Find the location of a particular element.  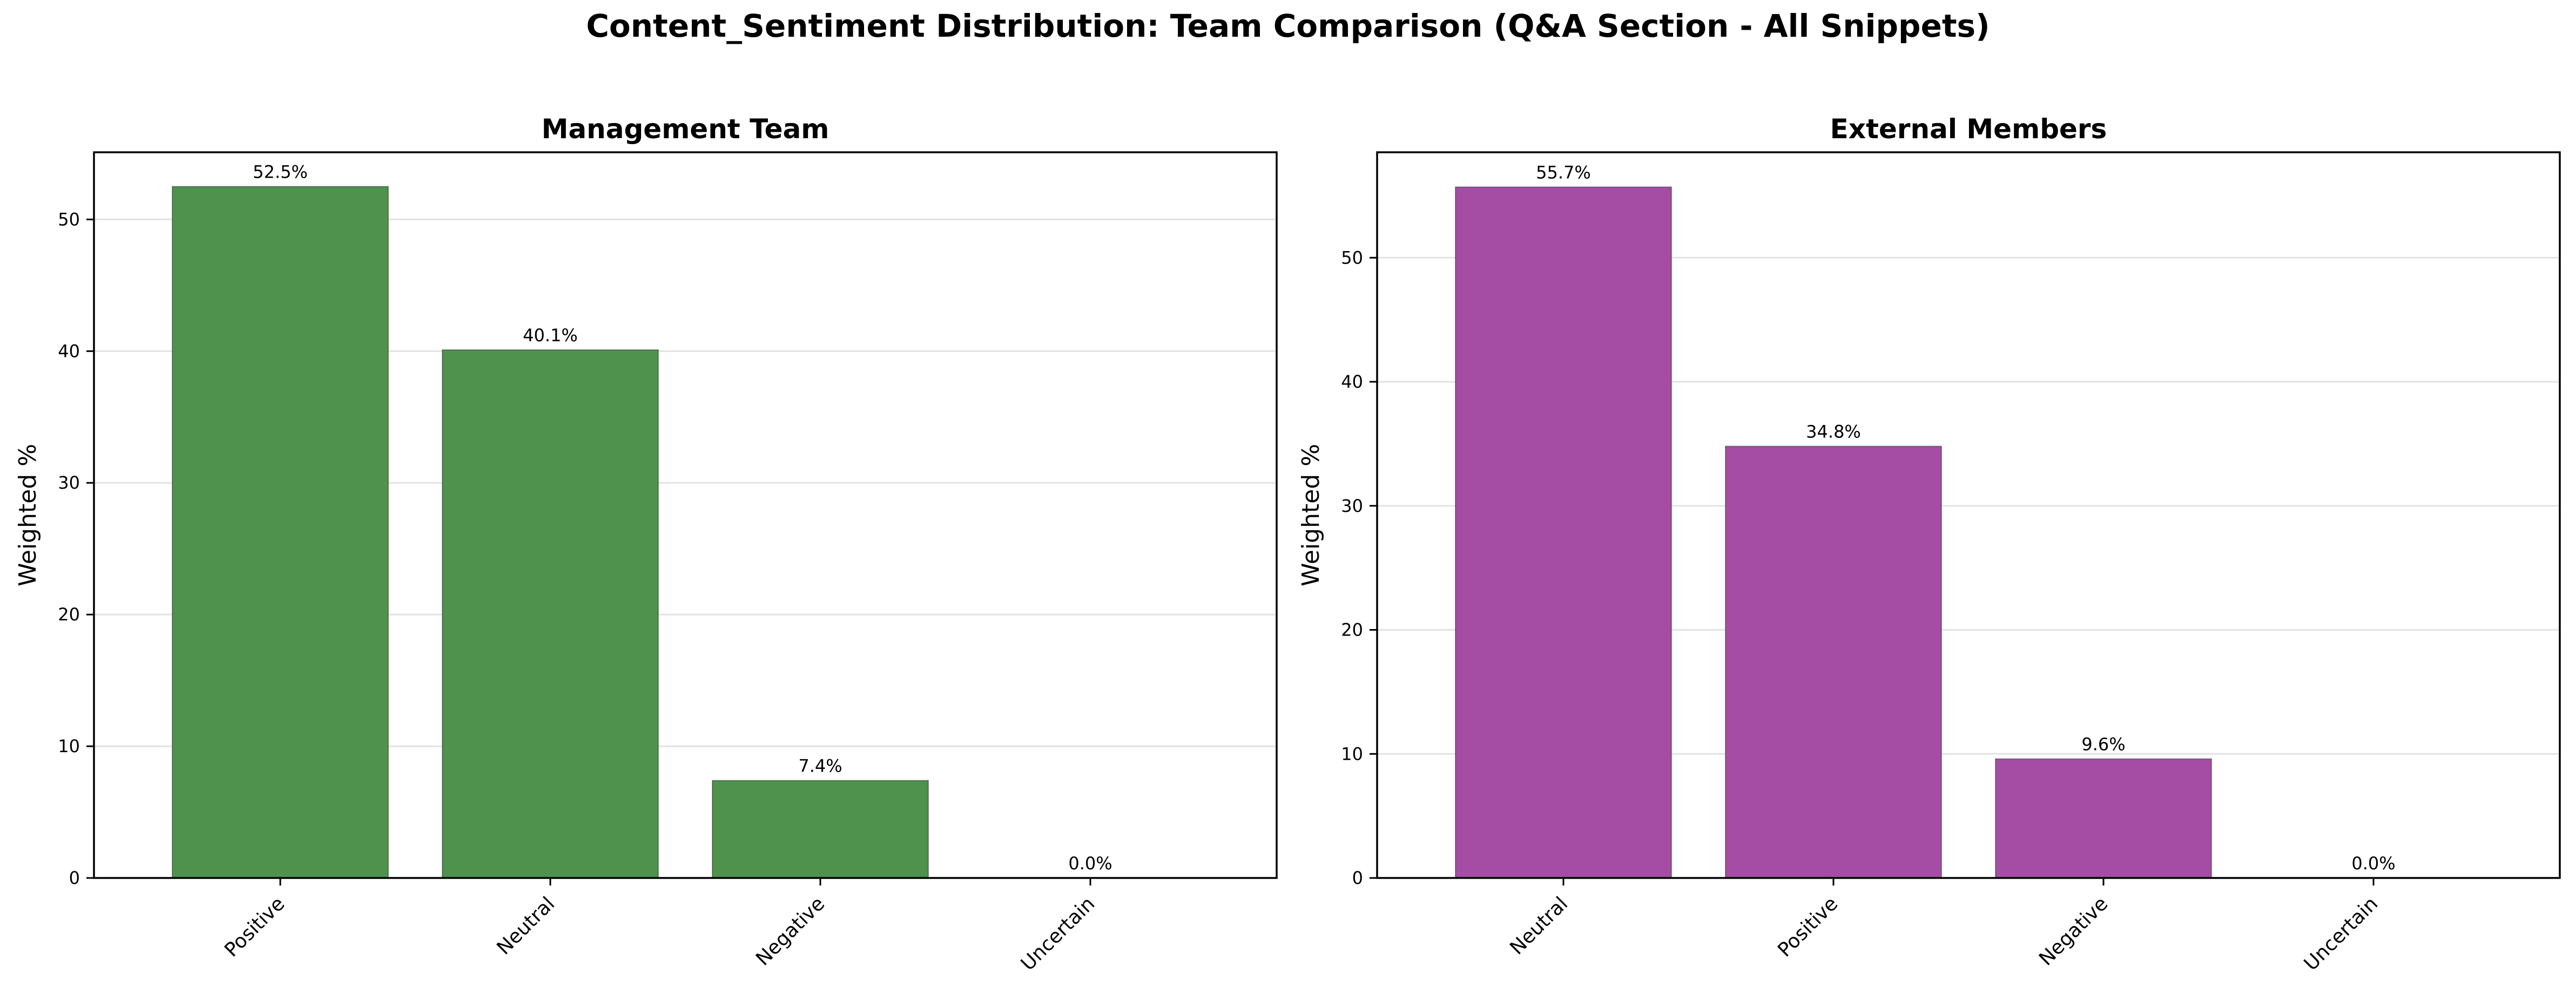

data-label: 34.8% is located at coordinates (1833, 431).